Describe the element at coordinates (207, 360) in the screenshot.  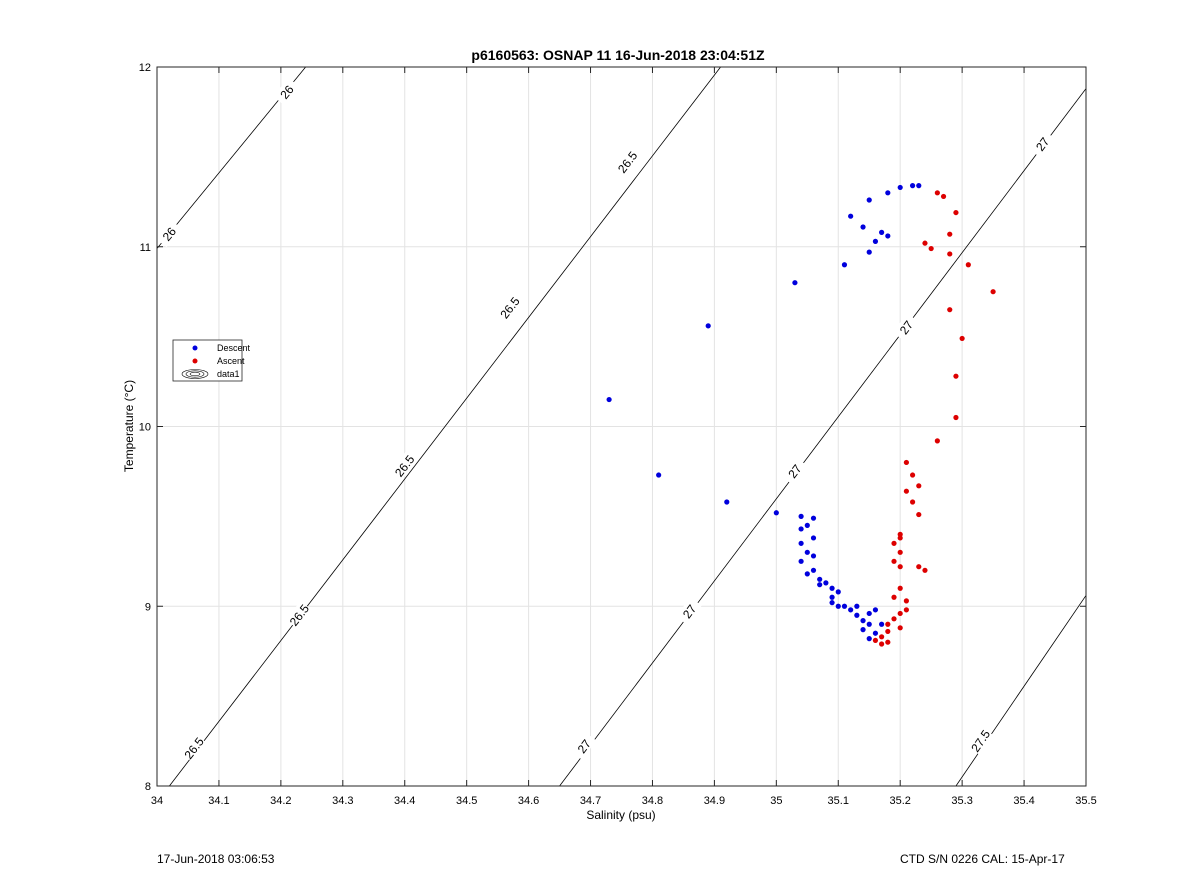
I see `legend-box` at that location.